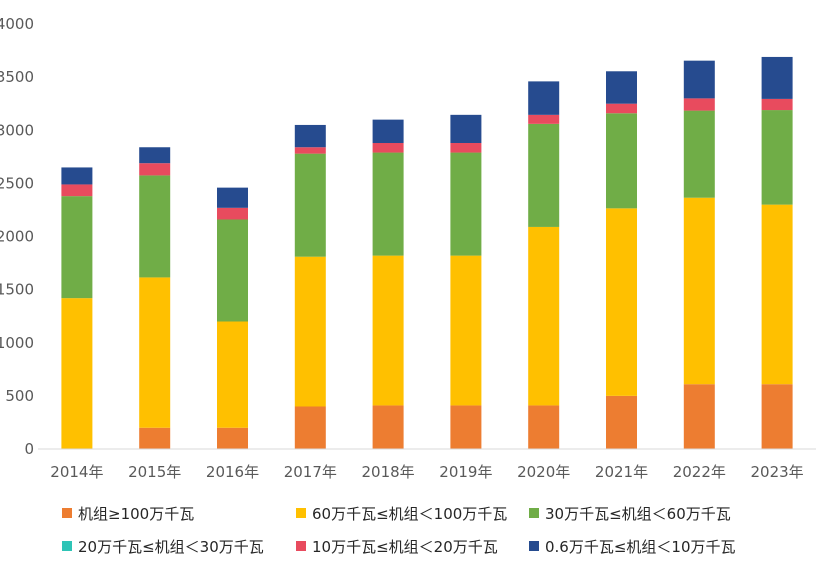  What do you see at coordinates (543, 472) in the screenshot?
I see `x-tick-label: 2020年` at bounding box center [543, 472].